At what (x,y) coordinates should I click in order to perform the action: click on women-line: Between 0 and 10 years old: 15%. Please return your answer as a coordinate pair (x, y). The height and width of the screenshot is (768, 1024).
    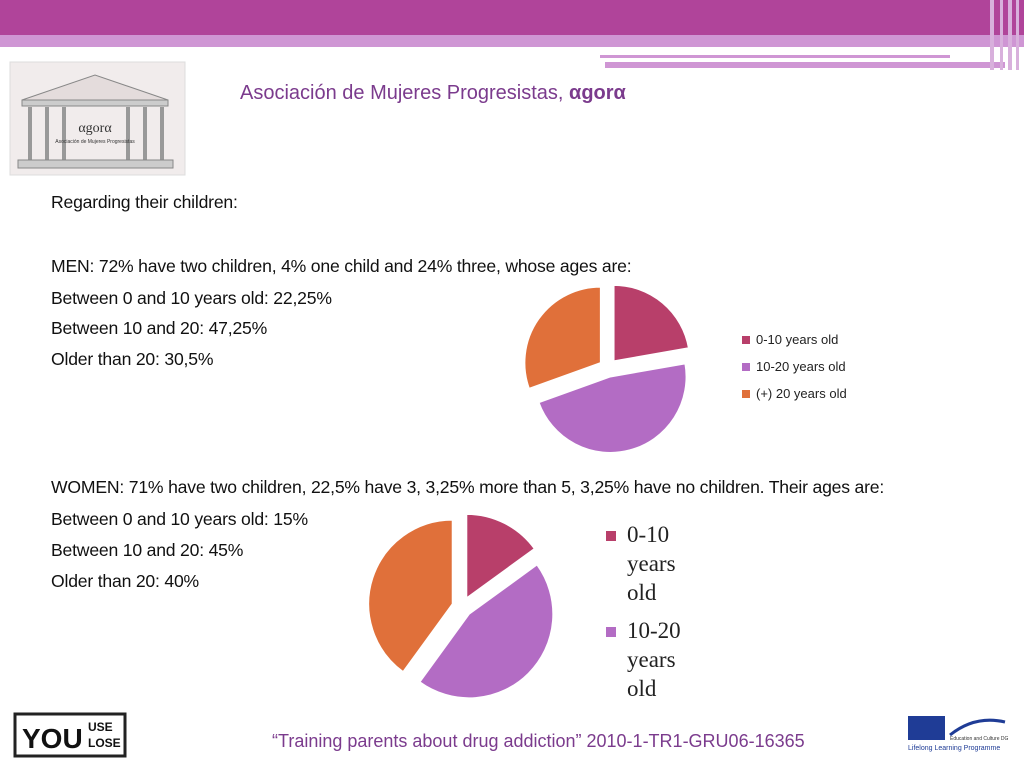
    Looking at the image, I should click on (179, 519).